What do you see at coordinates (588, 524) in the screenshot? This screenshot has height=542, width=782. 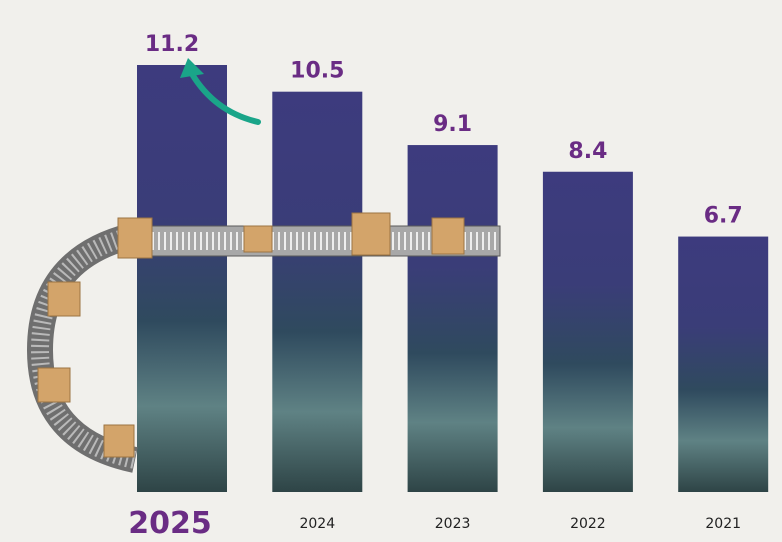 I see `x-tick-label: 2022` at bounding box center [588, 524].